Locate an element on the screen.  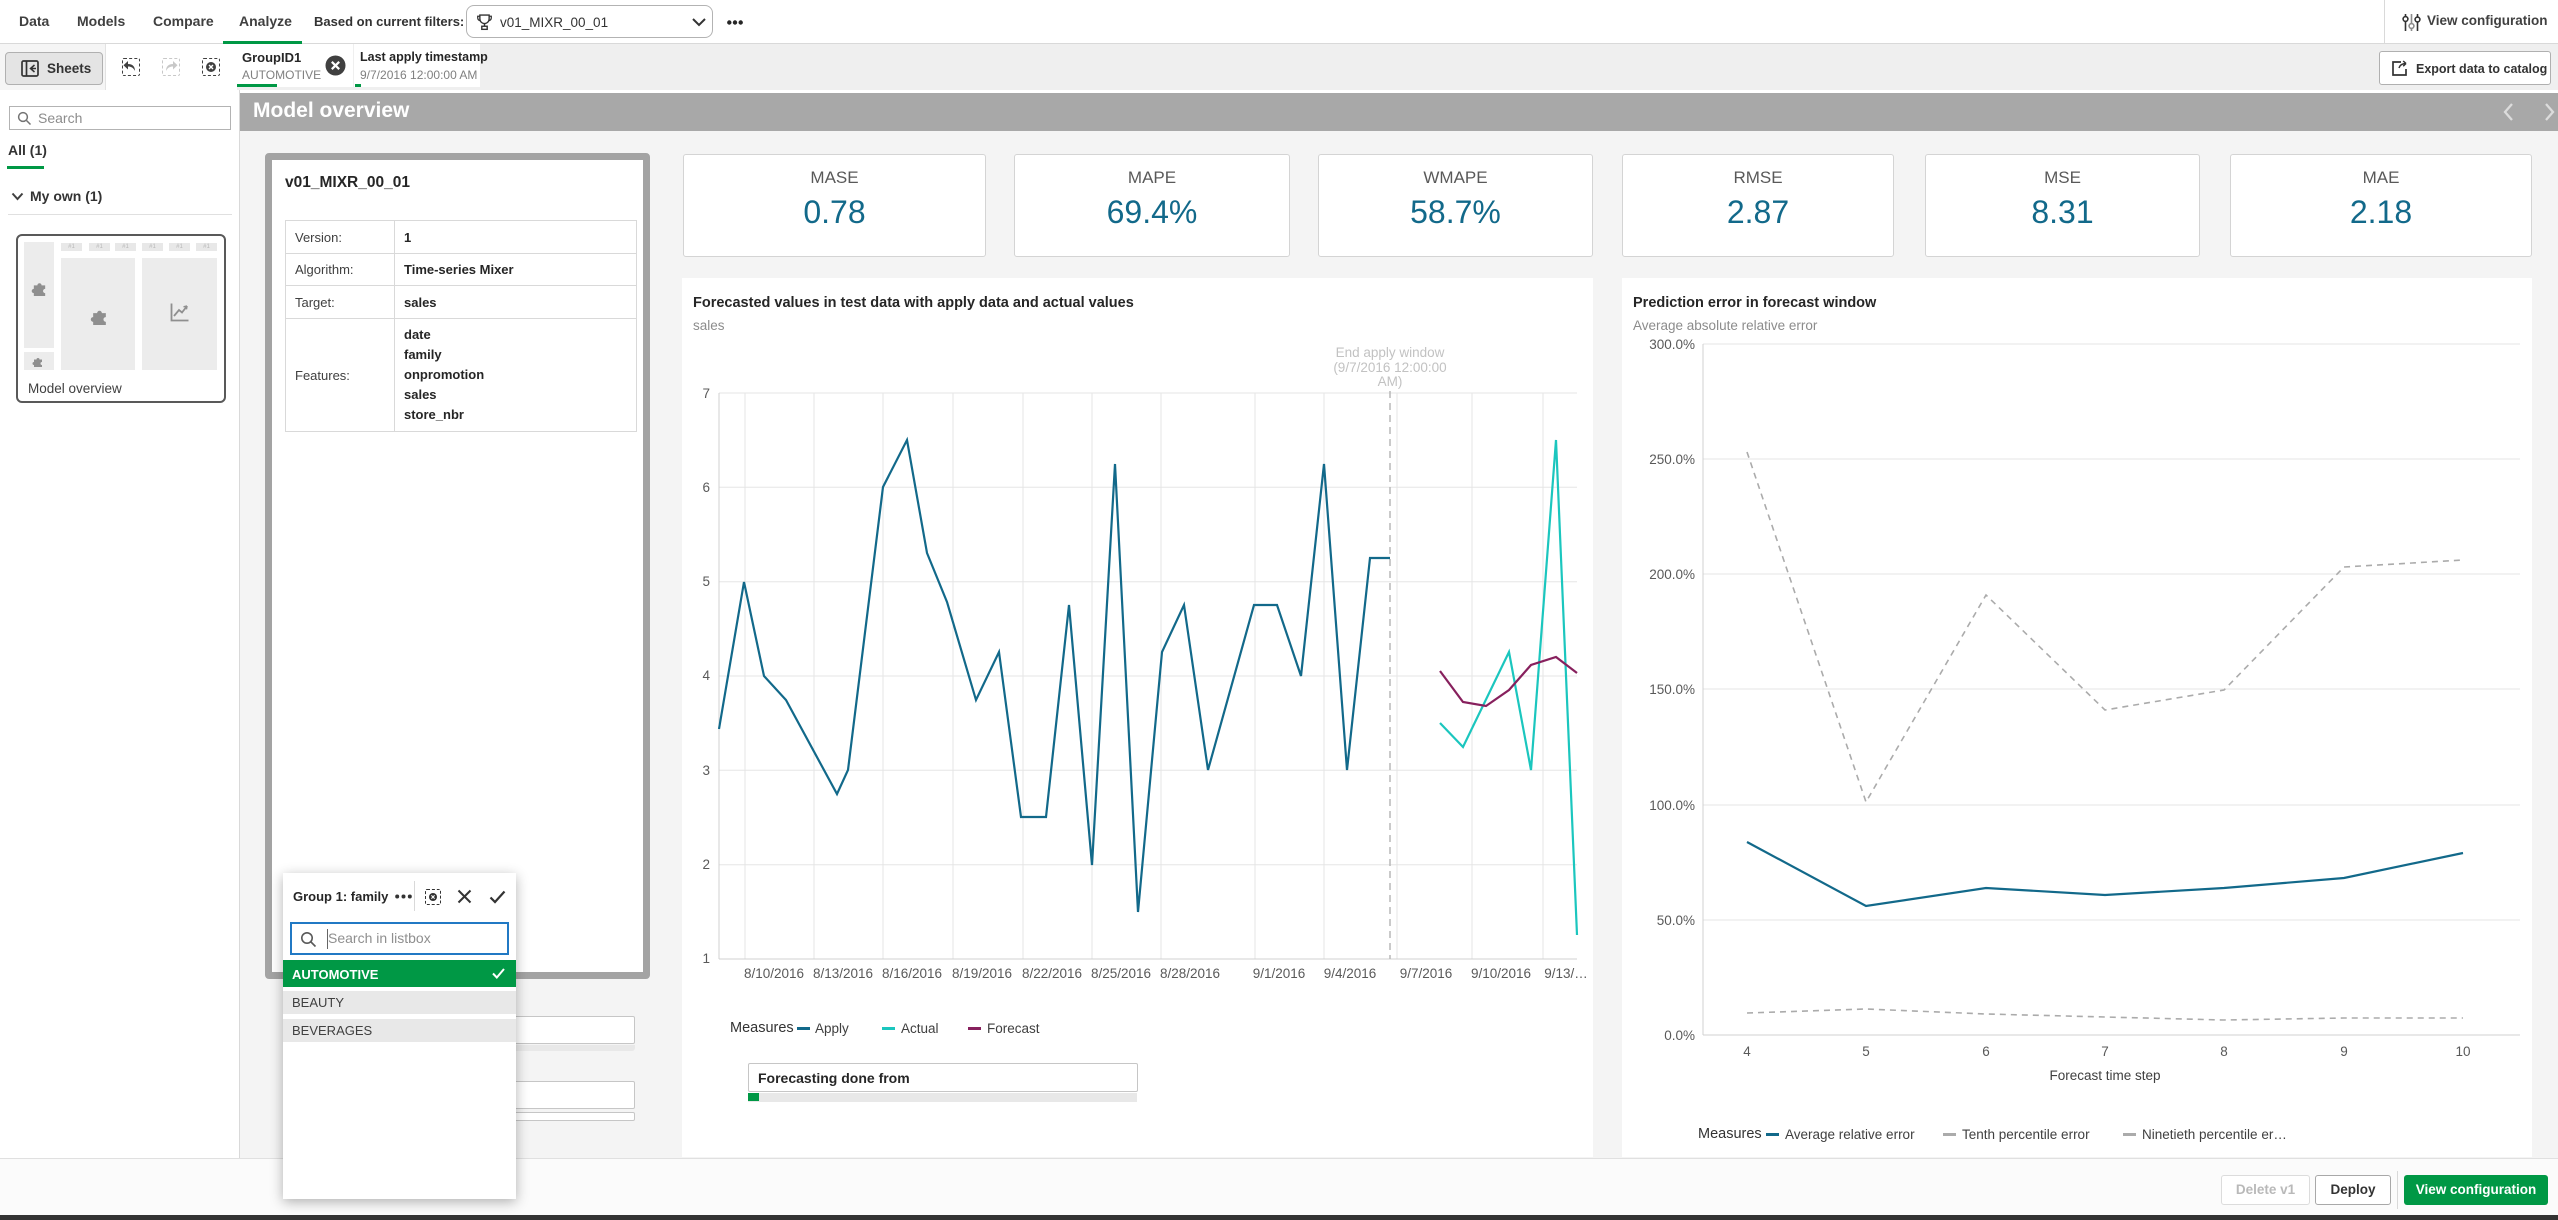
svg-text: 8/16/2016 is located at coordinates (912, 973).